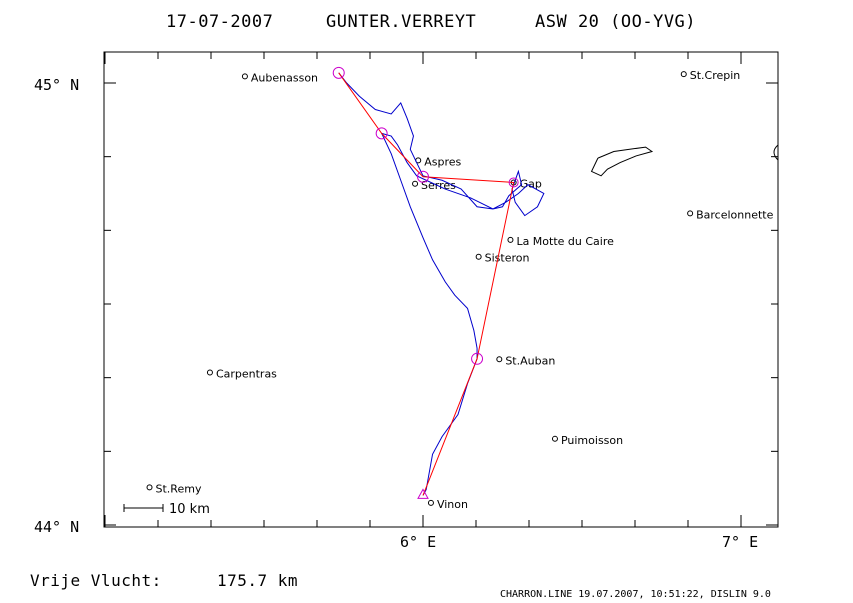  What do you see at coordinates (531, 183) in the screenshot?
I see `town-label: Gap` at bounding box center [531, 183].